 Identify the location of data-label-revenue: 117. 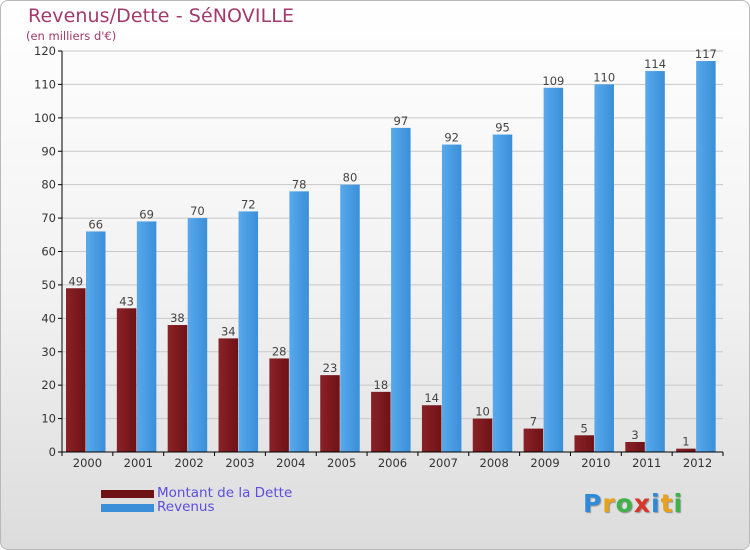
(706, 54).